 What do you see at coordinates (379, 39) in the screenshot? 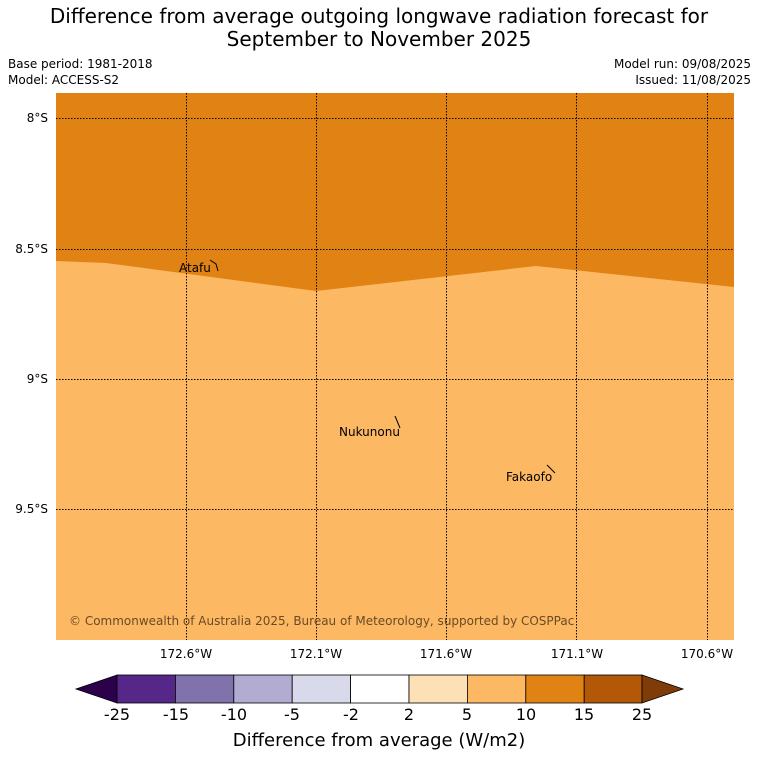
I see `title-line-2: September to November 2025` at bounding box center [379, 39].